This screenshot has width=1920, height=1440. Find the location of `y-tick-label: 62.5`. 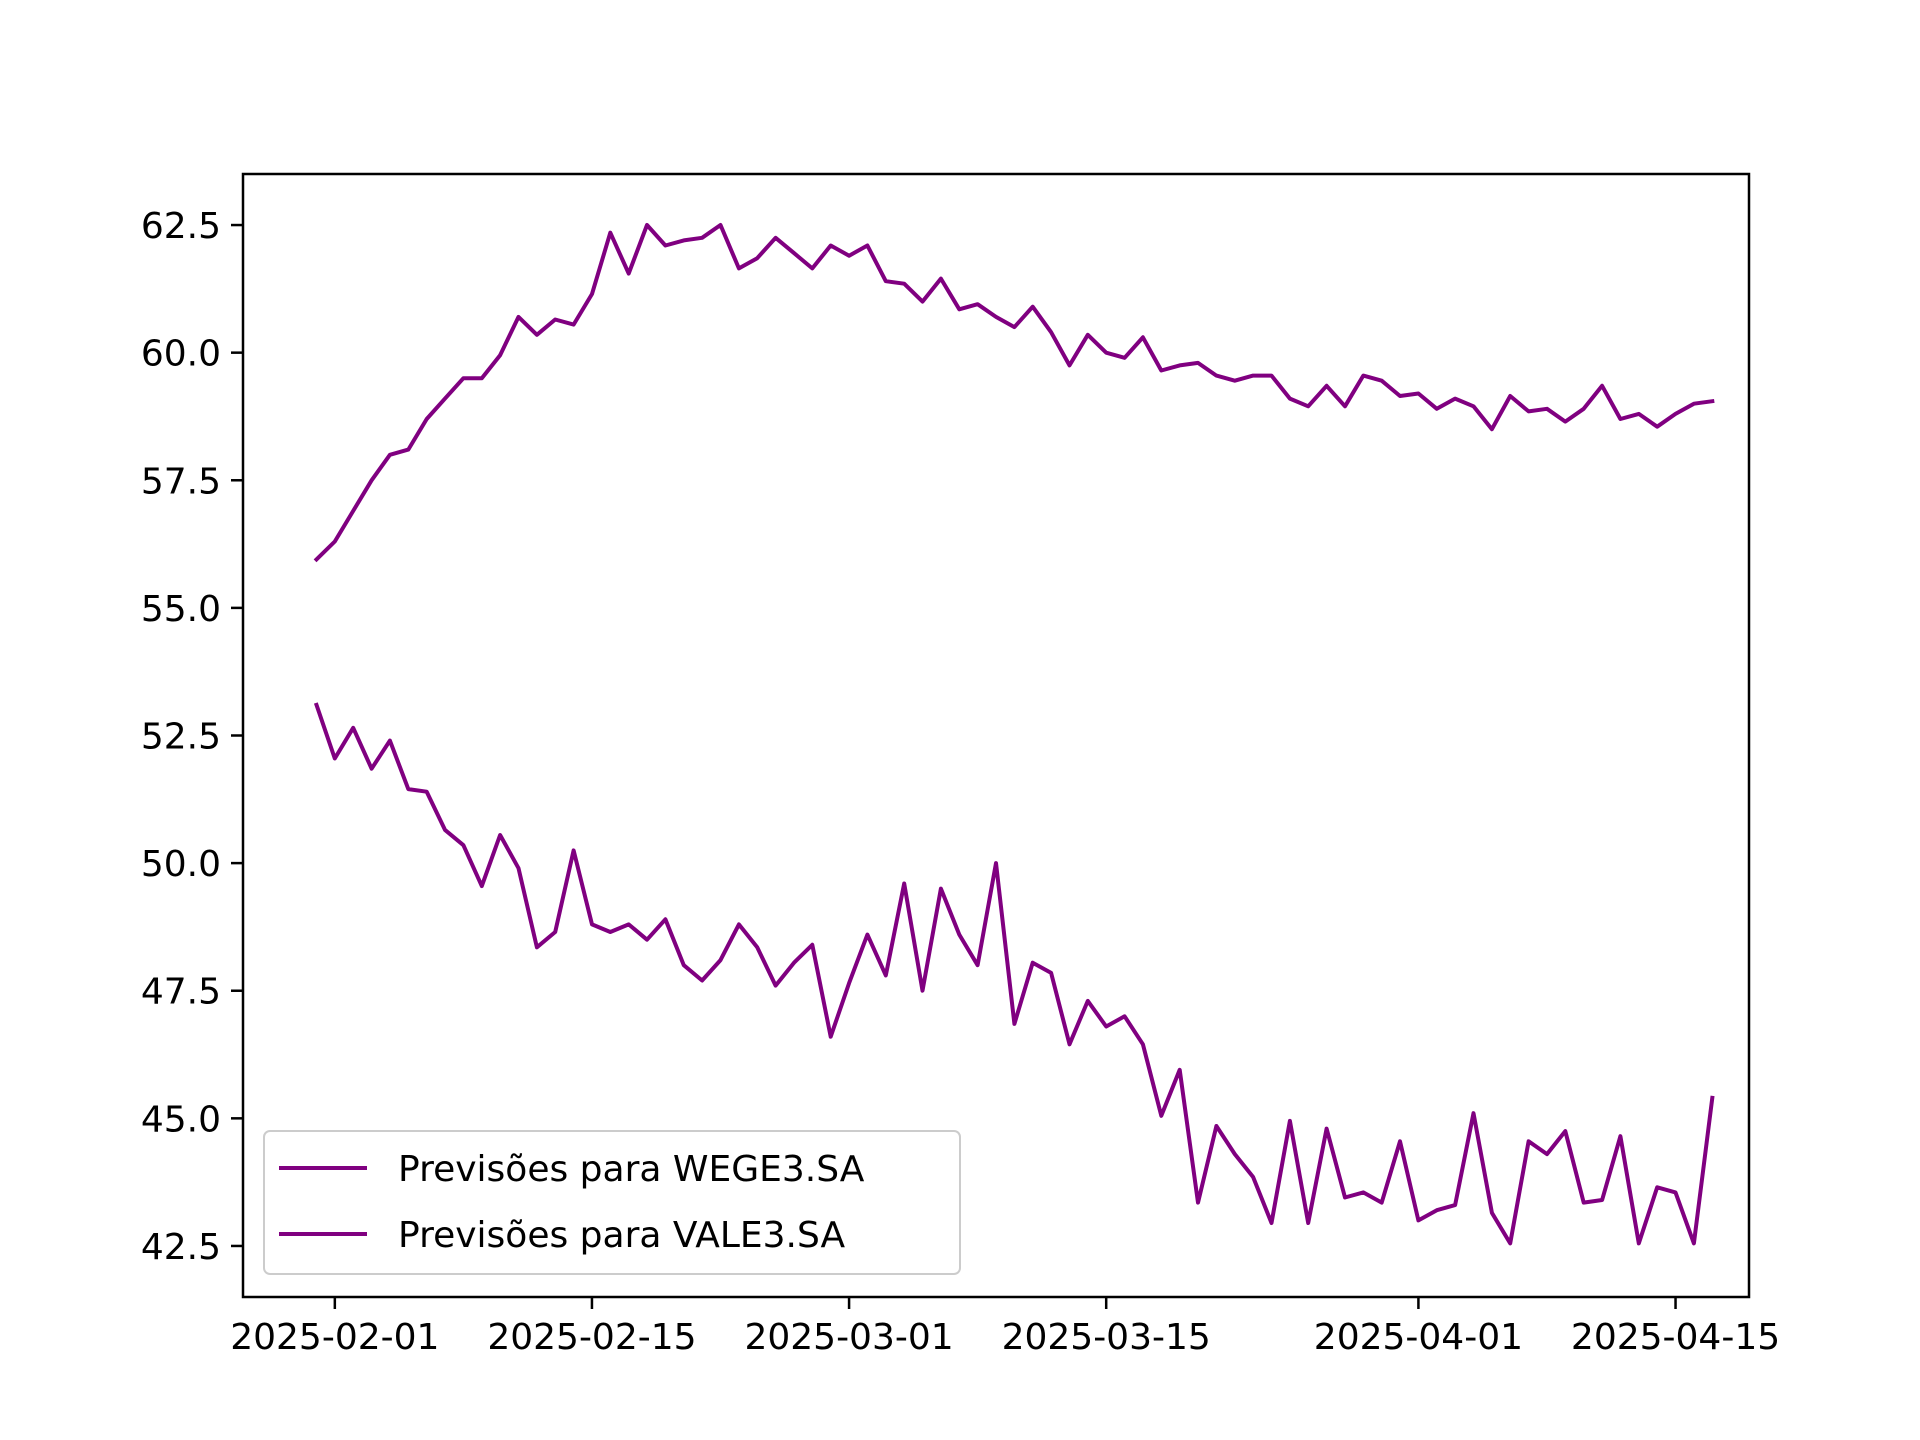

y-tick-label: 62.5 is located at coordinates (181, 226).